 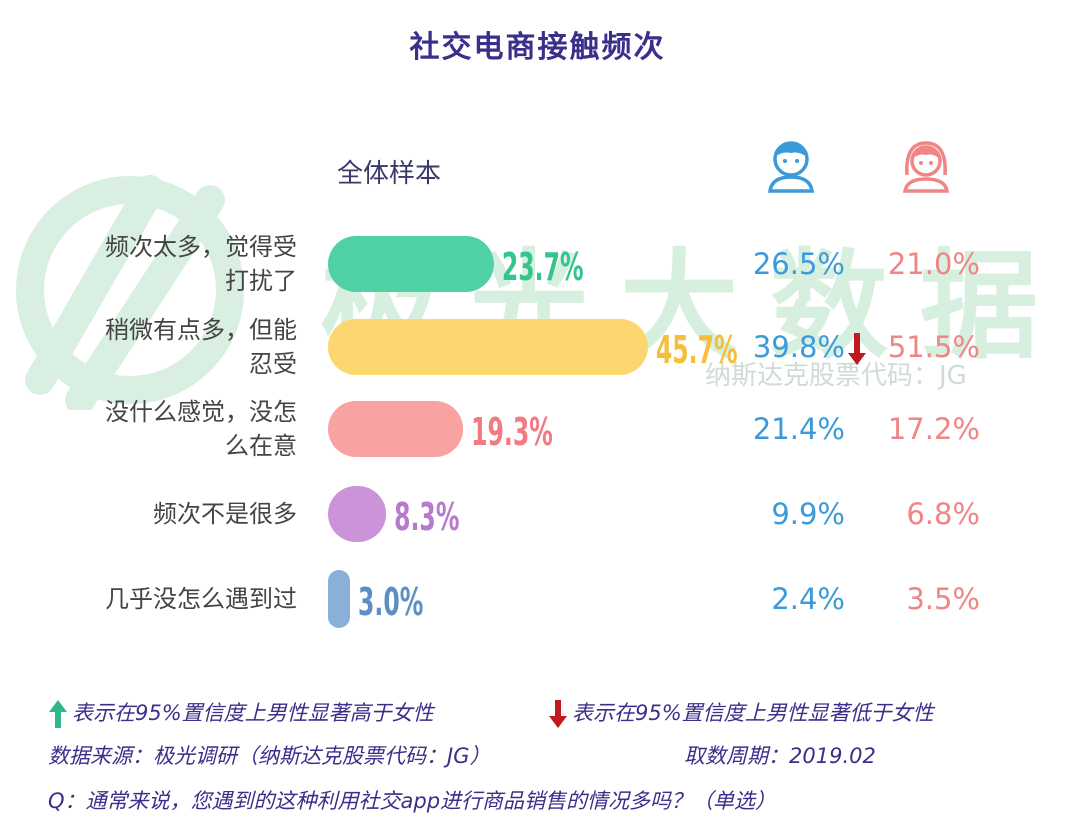 What do you see at coordinates (836, 376) in the screenshot?
I see `watermark-subtext: 纳斯达克股票代码：JG` at bounding box center [836, 376].